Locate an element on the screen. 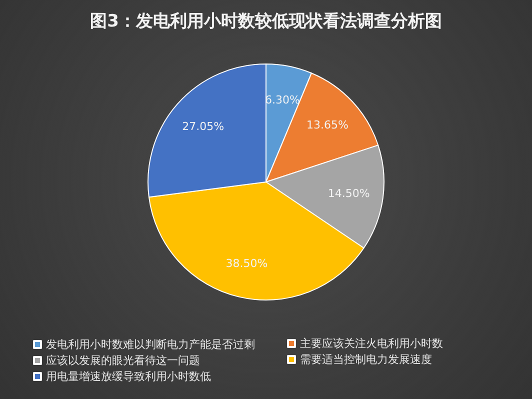  legend-label: 主要应该关注火电利用小时数 is located at coordinates (371, 343).